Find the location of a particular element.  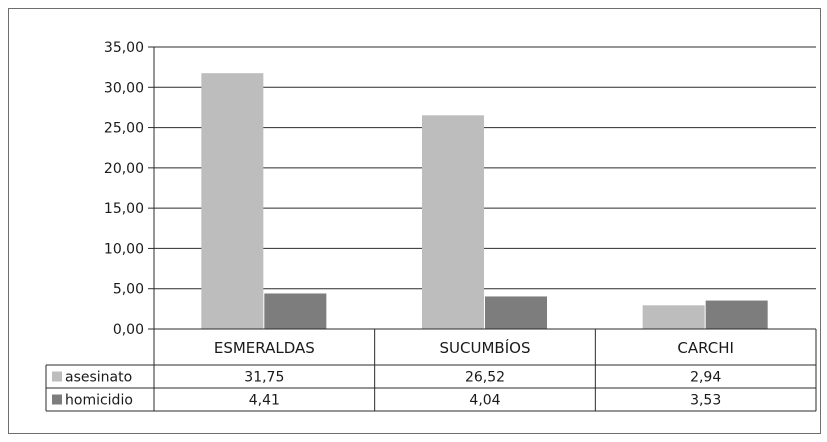

x-tick-label: CARCHI is located at coordinates (705, 348).